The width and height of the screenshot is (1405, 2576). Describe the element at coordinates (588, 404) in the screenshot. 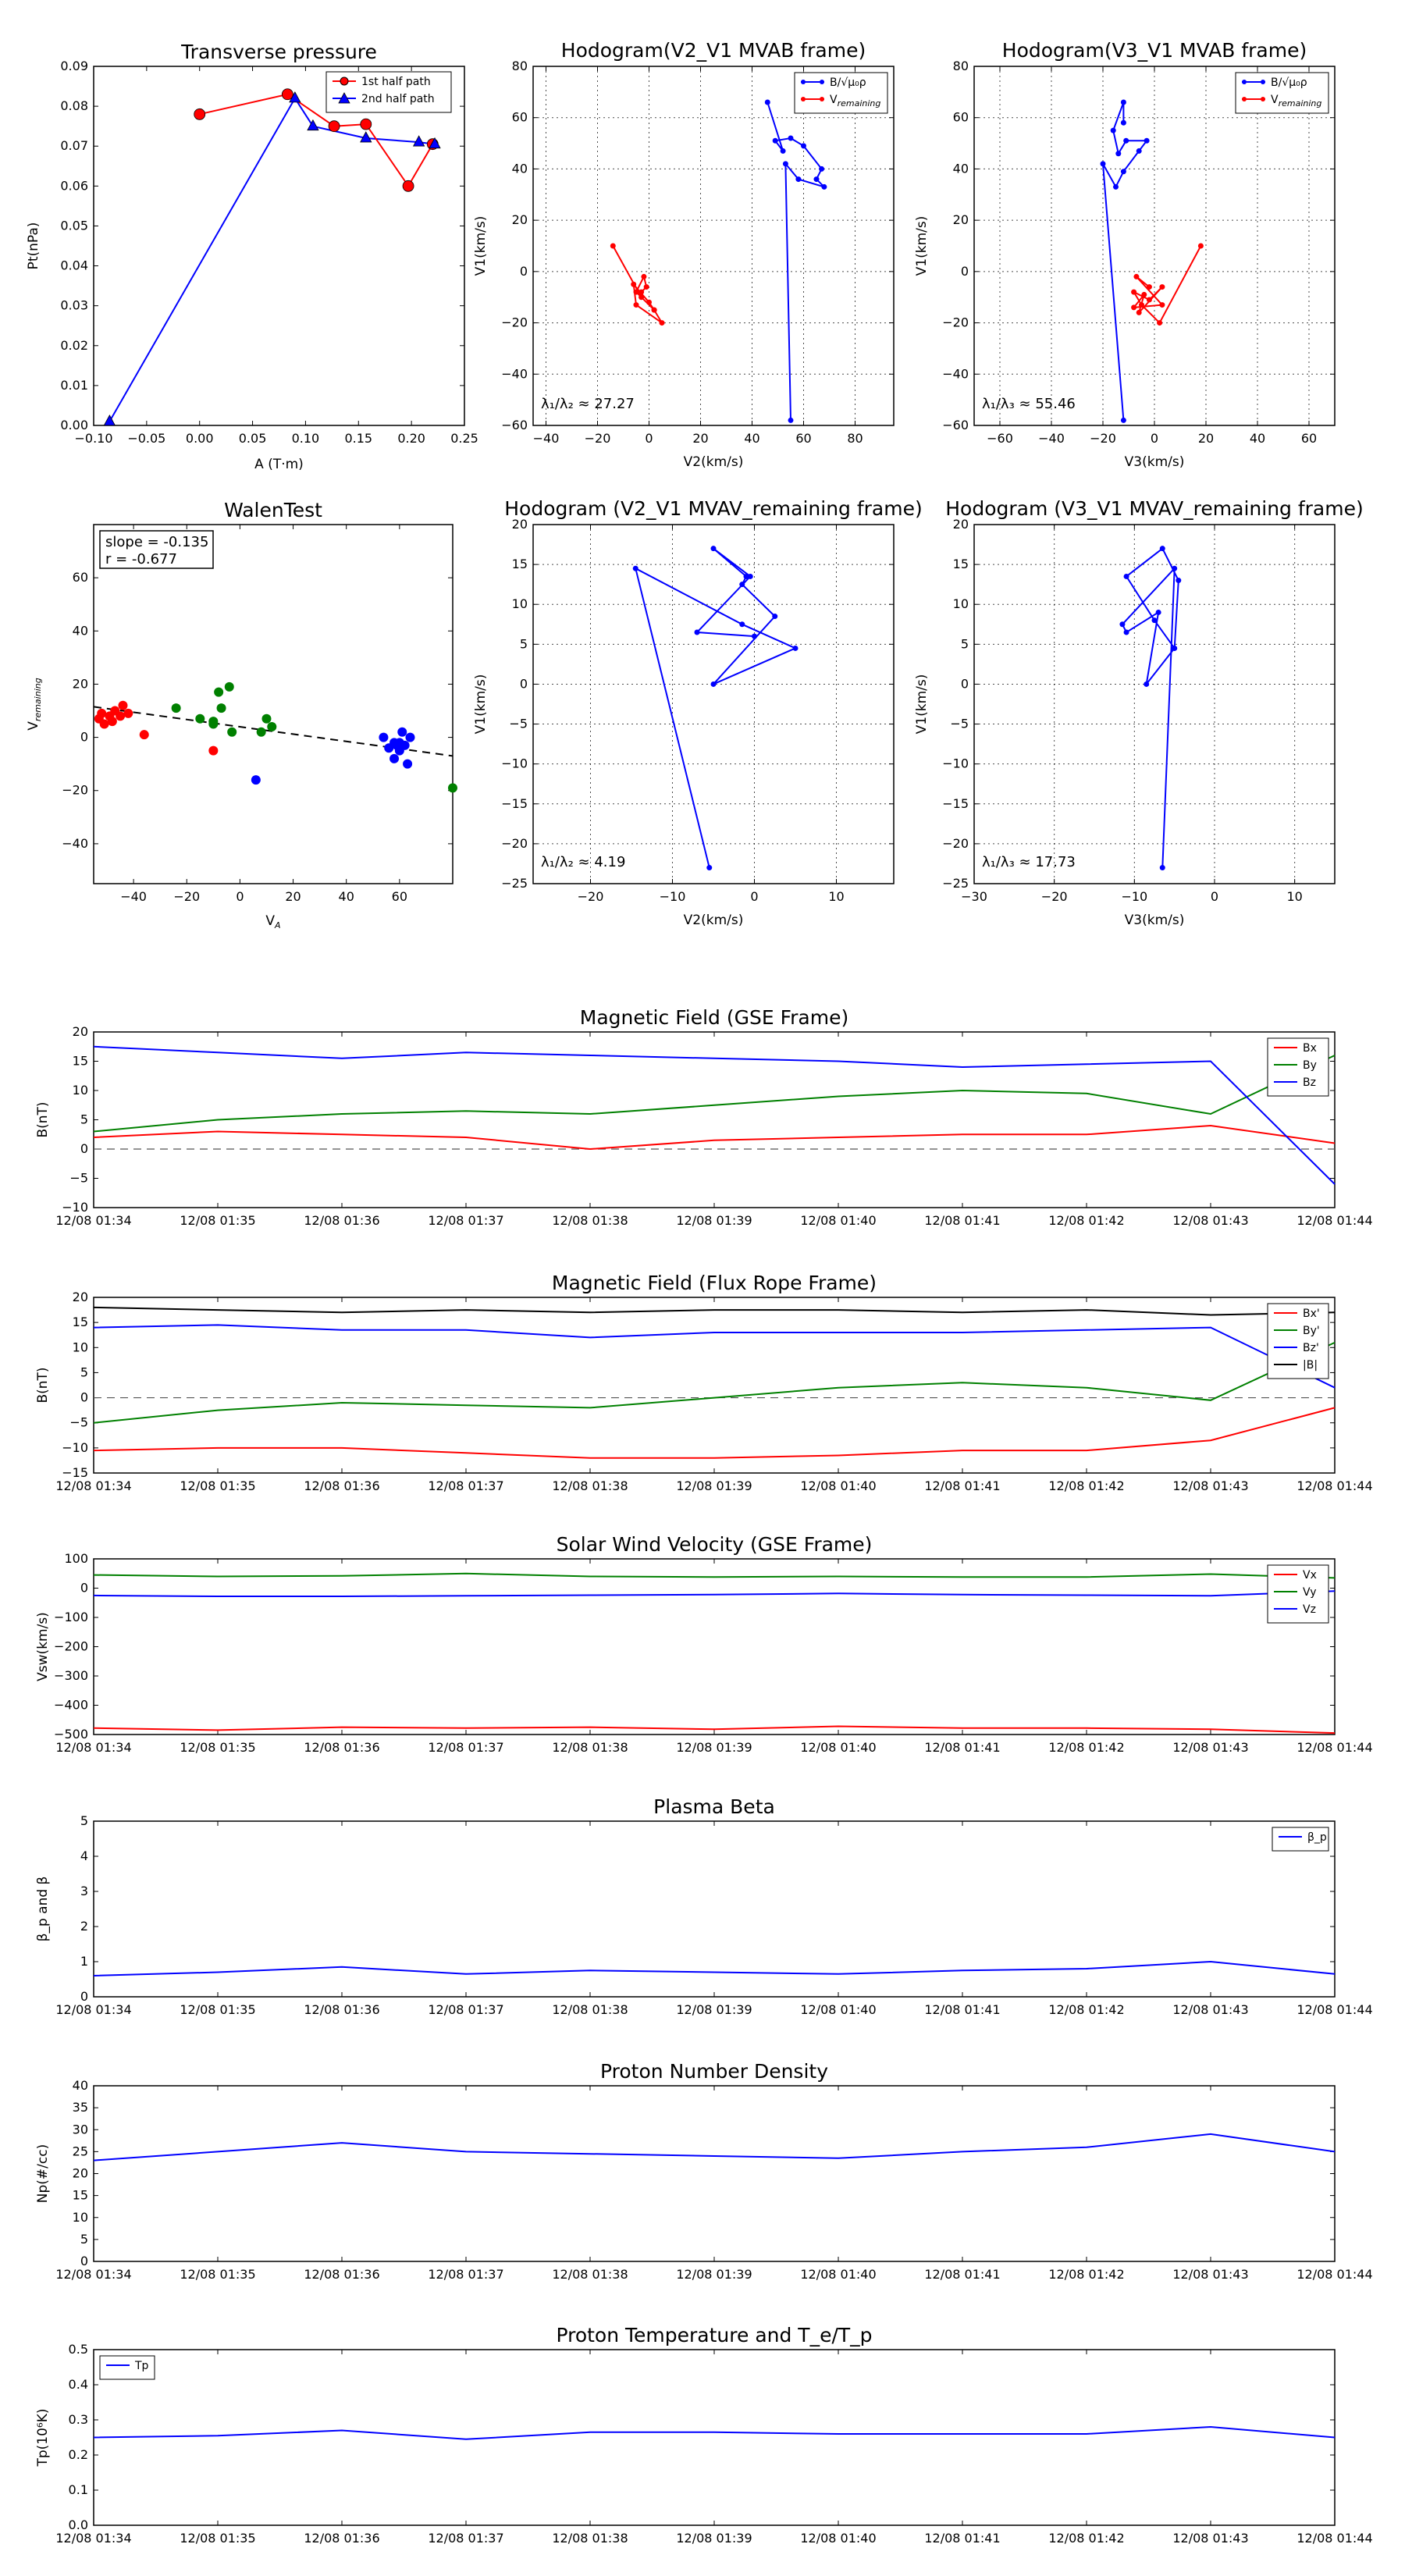

I see `ratio-annotation: λ₁/λ₂ ≈ 27.27` at that location.